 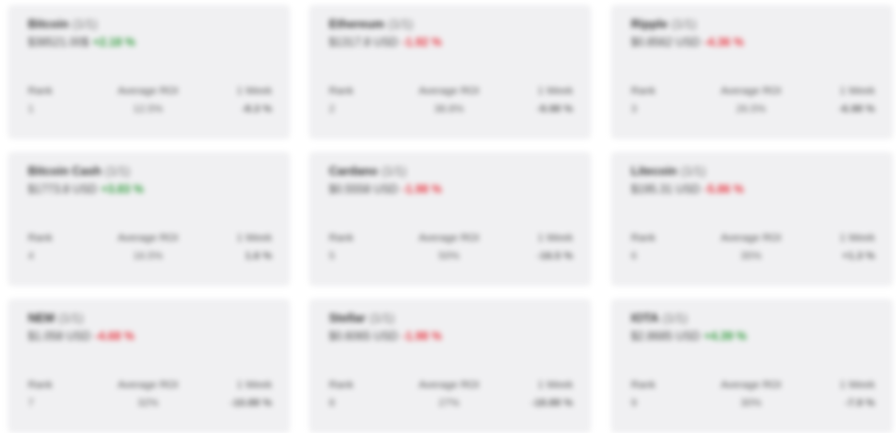 What do you see at coordinates (348, 247) in the screenshot?
I see `rank-stat: Rank 5` at bounding box center [348, 247].